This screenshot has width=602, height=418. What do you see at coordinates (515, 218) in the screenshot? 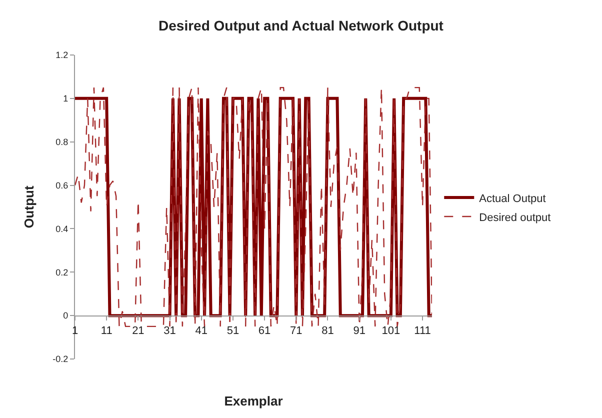
I see `legend-label: Desired output` at bounding box center [515, 218].